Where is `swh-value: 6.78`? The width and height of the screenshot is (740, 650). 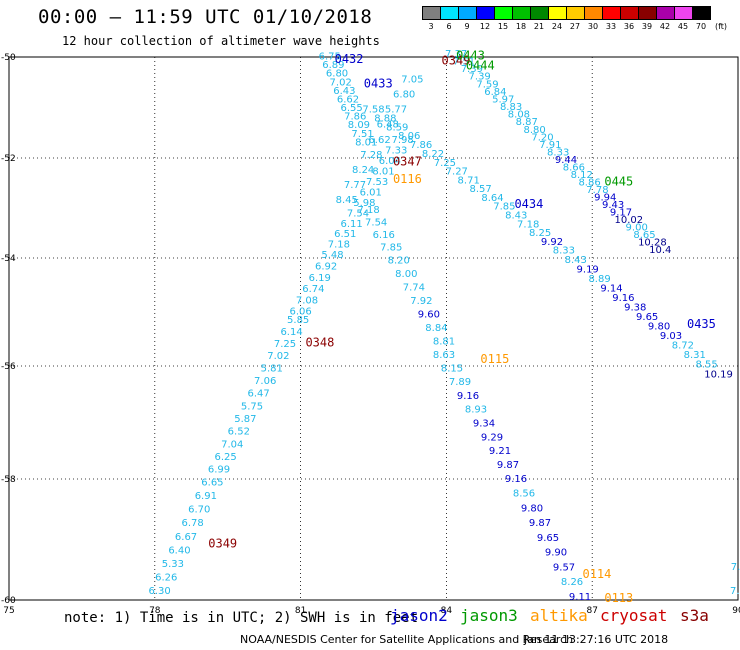 swh-value: 6.78 is located at coordinates (193, 523).